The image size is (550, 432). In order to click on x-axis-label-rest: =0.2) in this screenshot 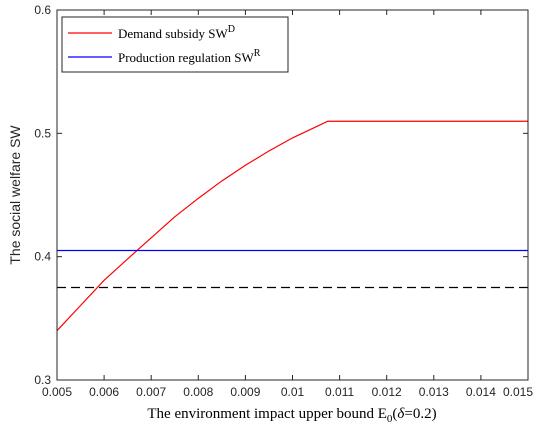, I will do `click(420, 414)`.